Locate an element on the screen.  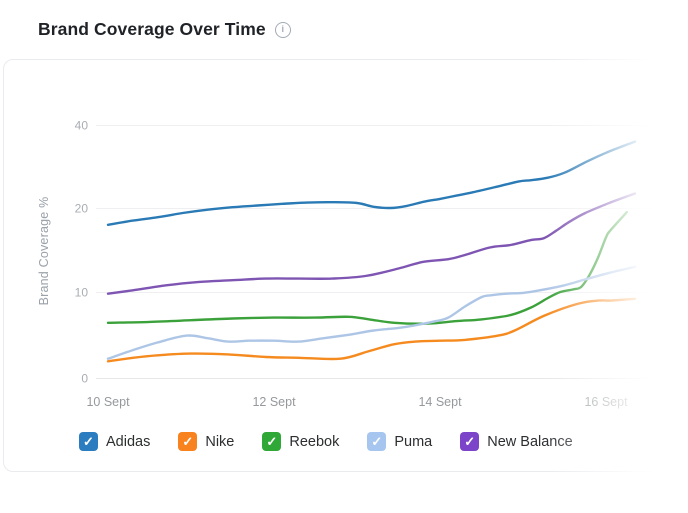
legend-item-adidas: ✓ Adidas is located at coordinates (114, 441).